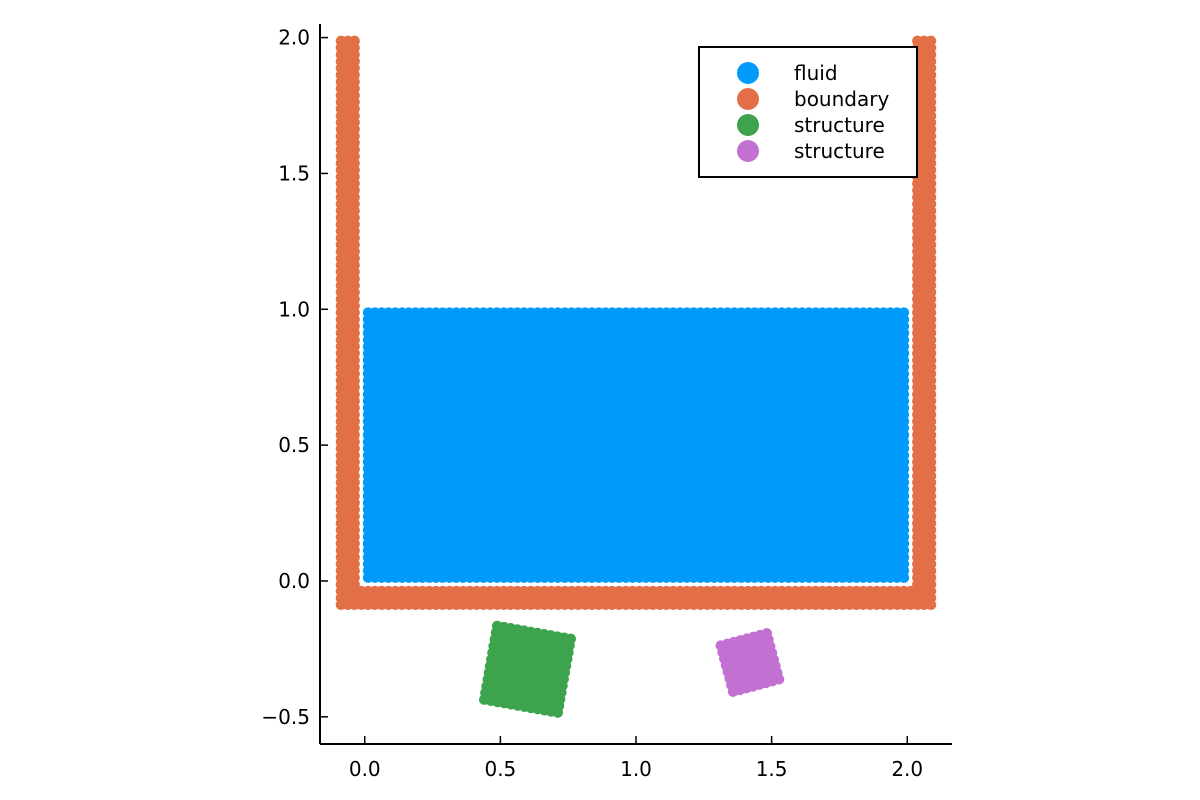 The width and height of the screenshot is (1200, 800). I want to click on legend-label-boundary: boundary, so click(841, 99).